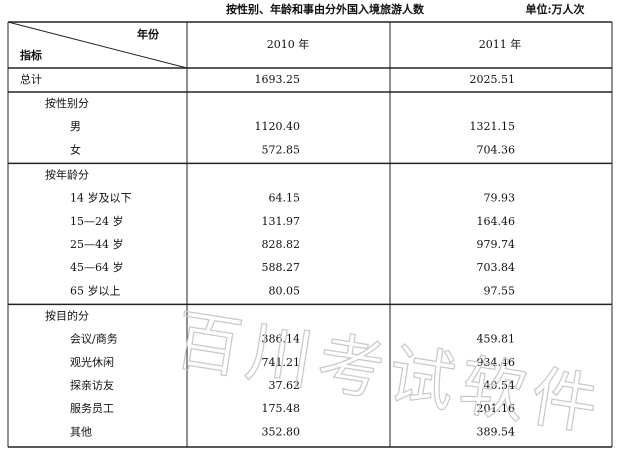  What do you see at coordinates (496, 221) in the screenshot?
I see `cell-value: 164.46` at bounding box center [496, 221].